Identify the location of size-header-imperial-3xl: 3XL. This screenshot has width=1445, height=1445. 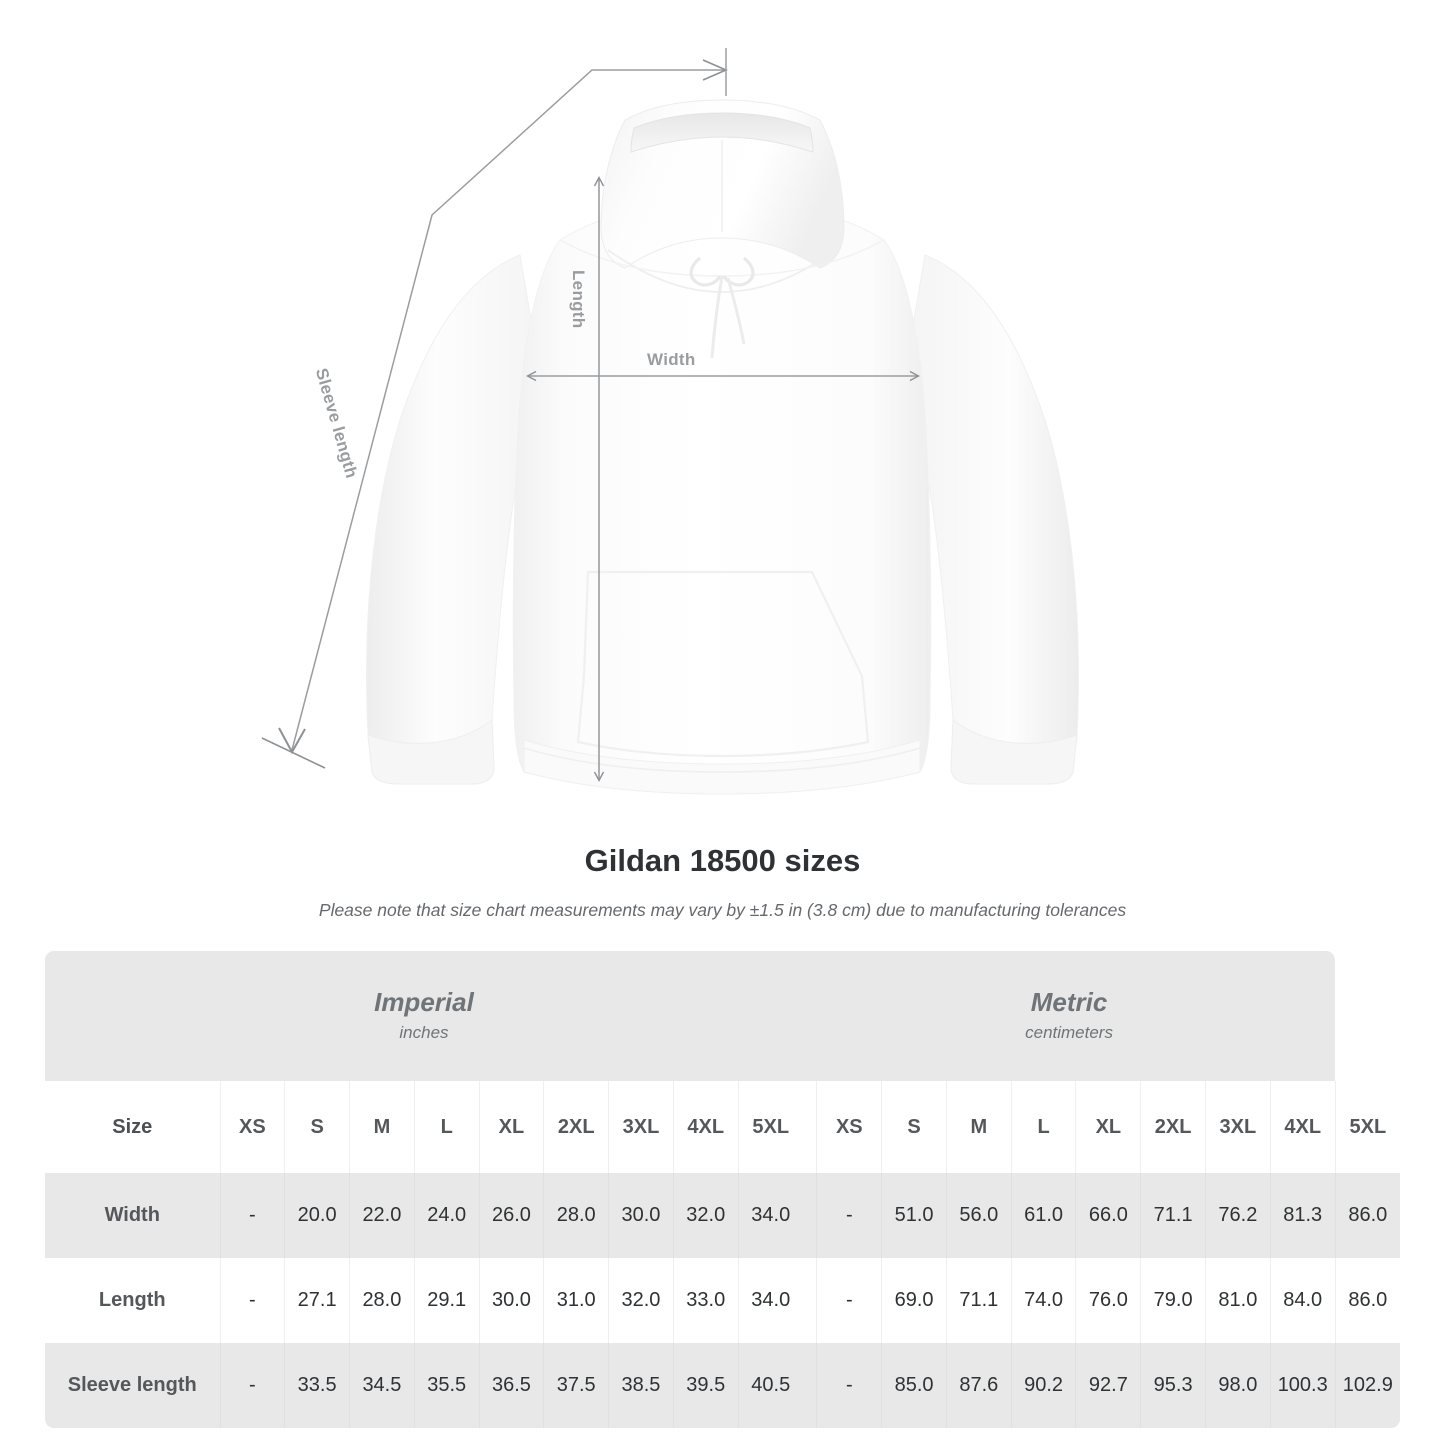
(641, 1127).